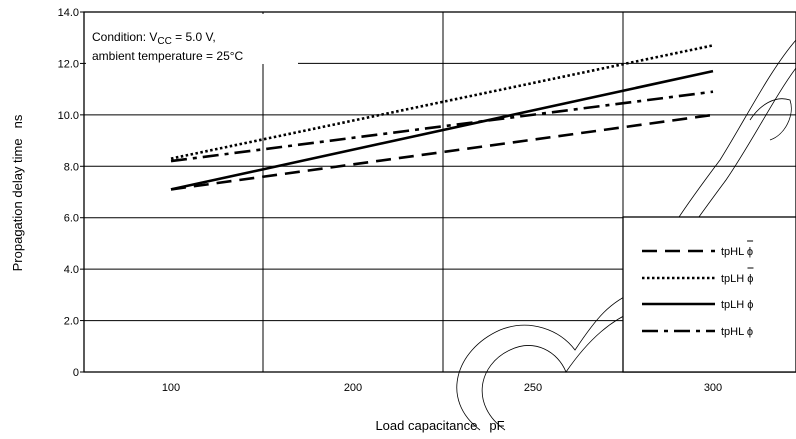 This screenshot has height=439, width=796. Describe the element at coordinates (71, 270) in the screenshot. I see `y-tick-label: 4.0` at that location.